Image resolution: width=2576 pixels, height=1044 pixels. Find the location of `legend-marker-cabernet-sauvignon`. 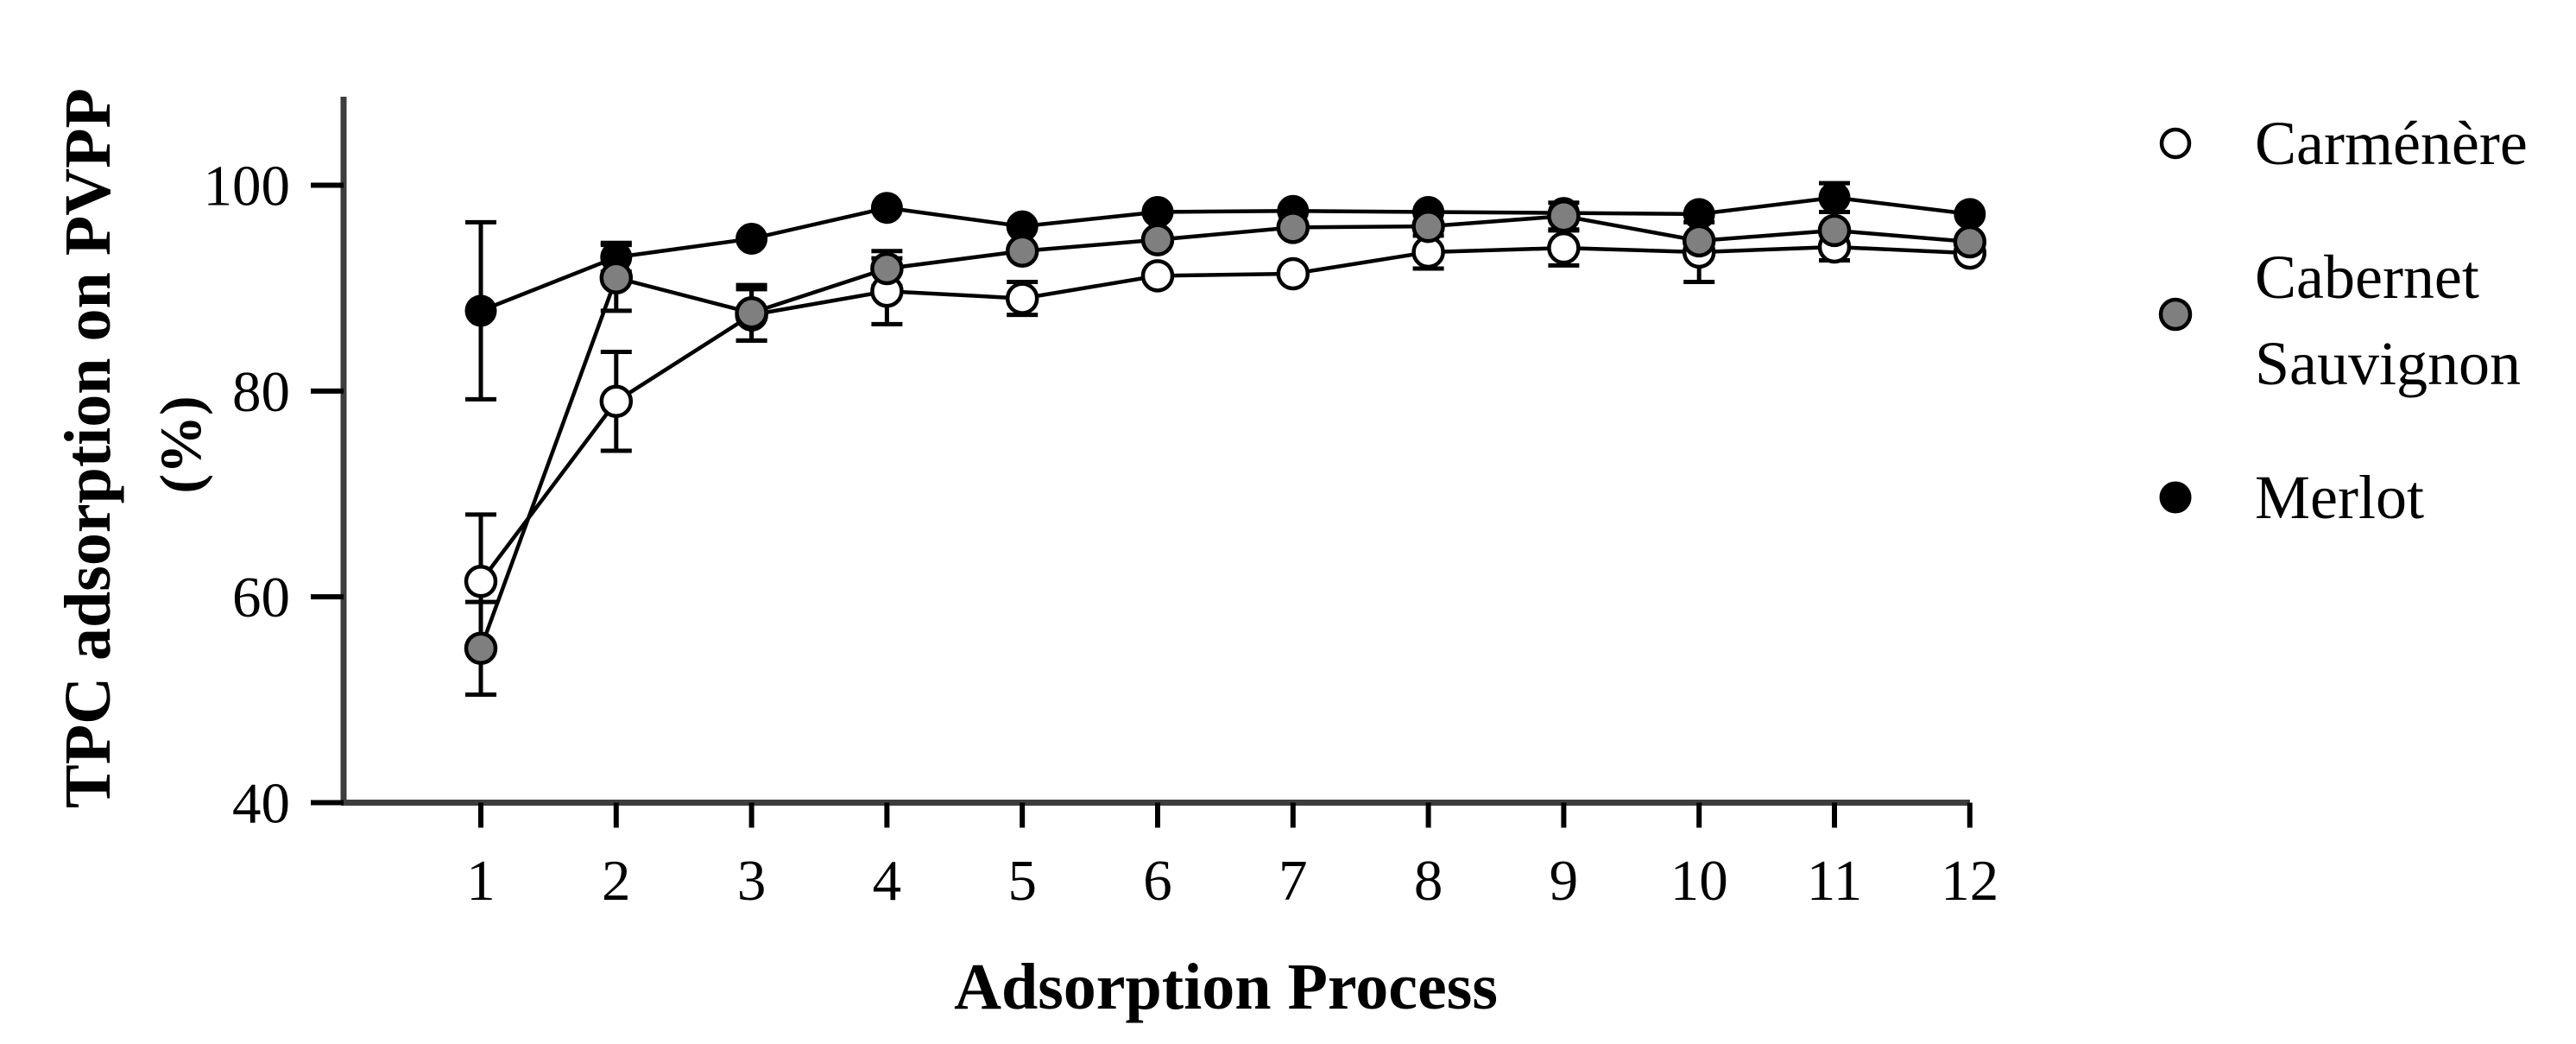

legend-marker-cabernet-sauvignon is located at coordinates (2175, 314).